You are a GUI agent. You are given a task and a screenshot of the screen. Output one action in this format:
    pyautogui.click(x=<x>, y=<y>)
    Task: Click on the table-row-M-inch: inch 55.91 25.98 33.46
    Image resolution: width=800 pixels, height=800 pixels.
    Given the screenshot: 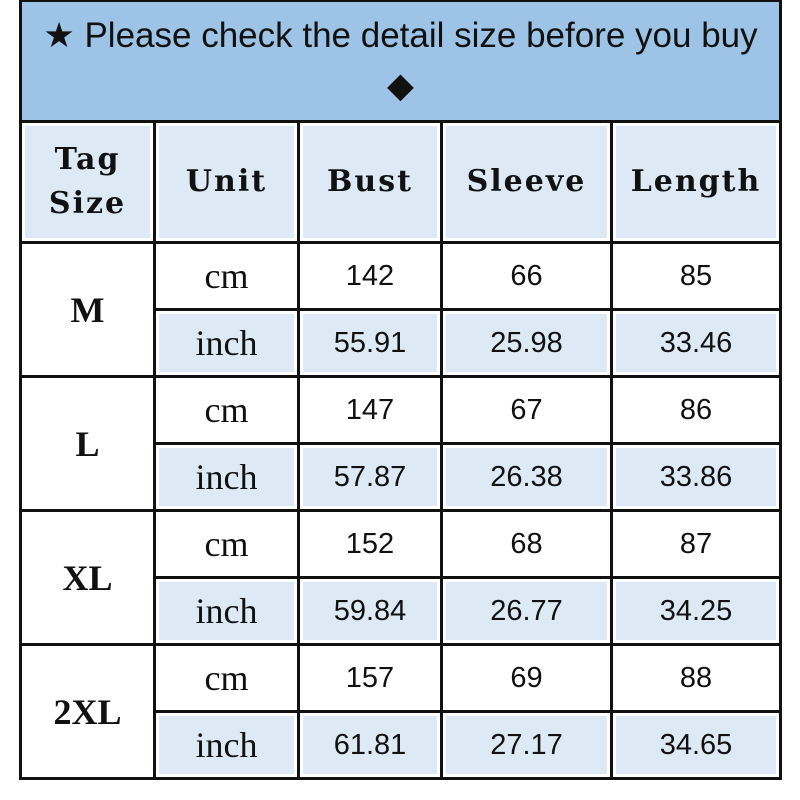 What is the action you would take?
    pyautogui.click(x=402, y=343)
    